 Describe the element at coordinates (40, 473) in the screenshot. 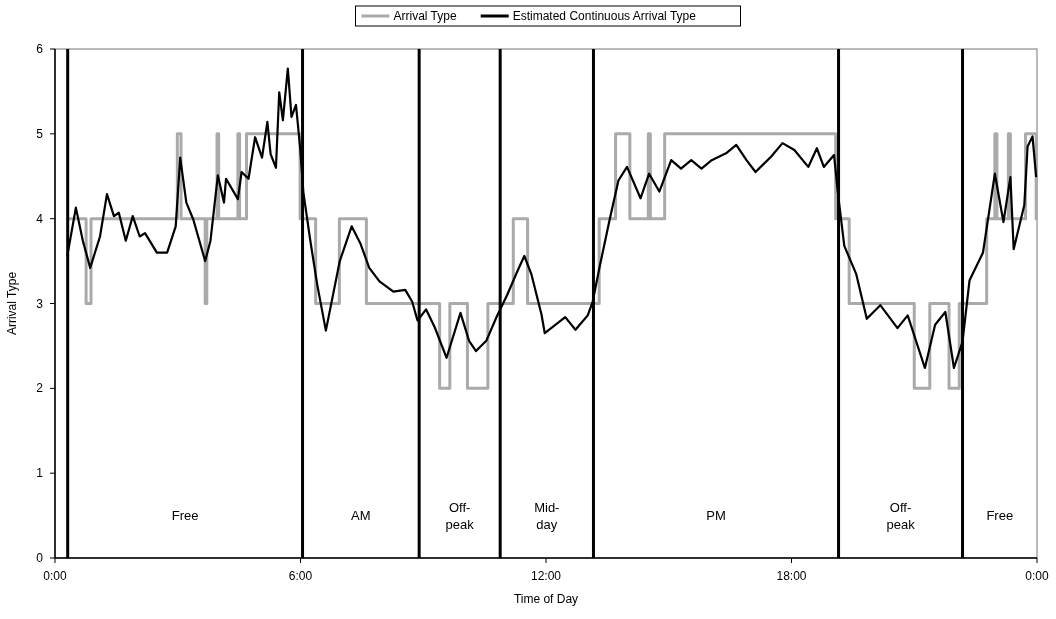

I see `y-tick-label: 1` at that location.